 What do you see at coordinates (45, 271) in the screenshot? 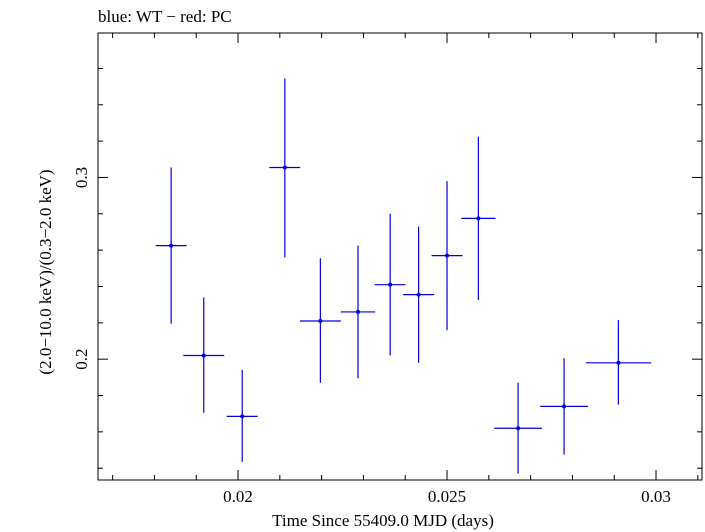
I see `y-axis-label: (2.0−10.0 keV)/(0.3−2.0 keV)` at bounding box center [45, 271].